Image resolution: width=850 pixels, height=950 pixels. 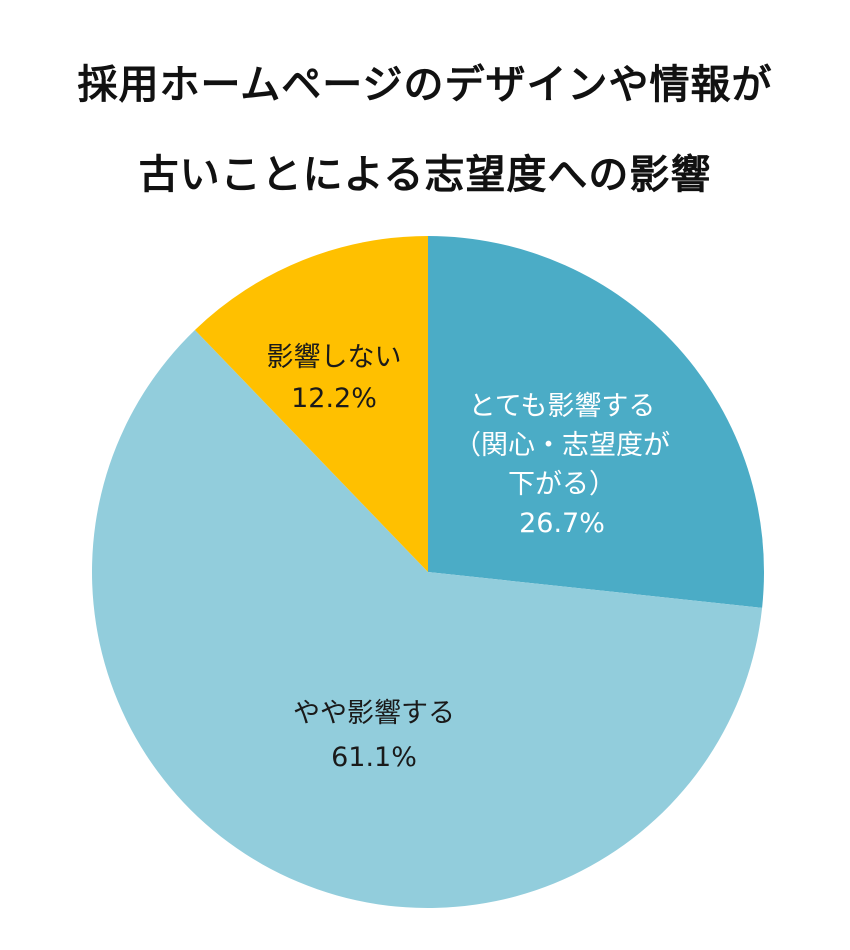 What do you see at coordinates (374, 735) in the screenshot?
I see `slice-label-group-1: やや影響する 61.1%` at bounding box center [374, 735].